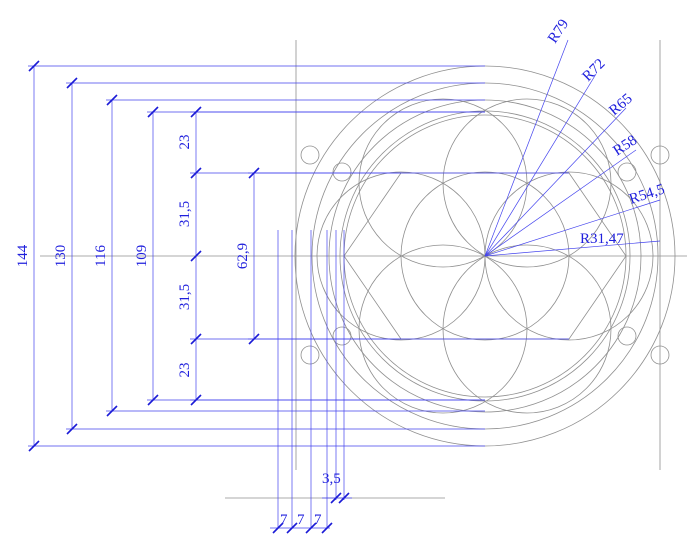 Image resolution: width=687 pixels, height=541 pixels. What do you see at coordinates (558, 32) in the screenshot?
I see `label-r79: R79` at bounding box center [558, 32].